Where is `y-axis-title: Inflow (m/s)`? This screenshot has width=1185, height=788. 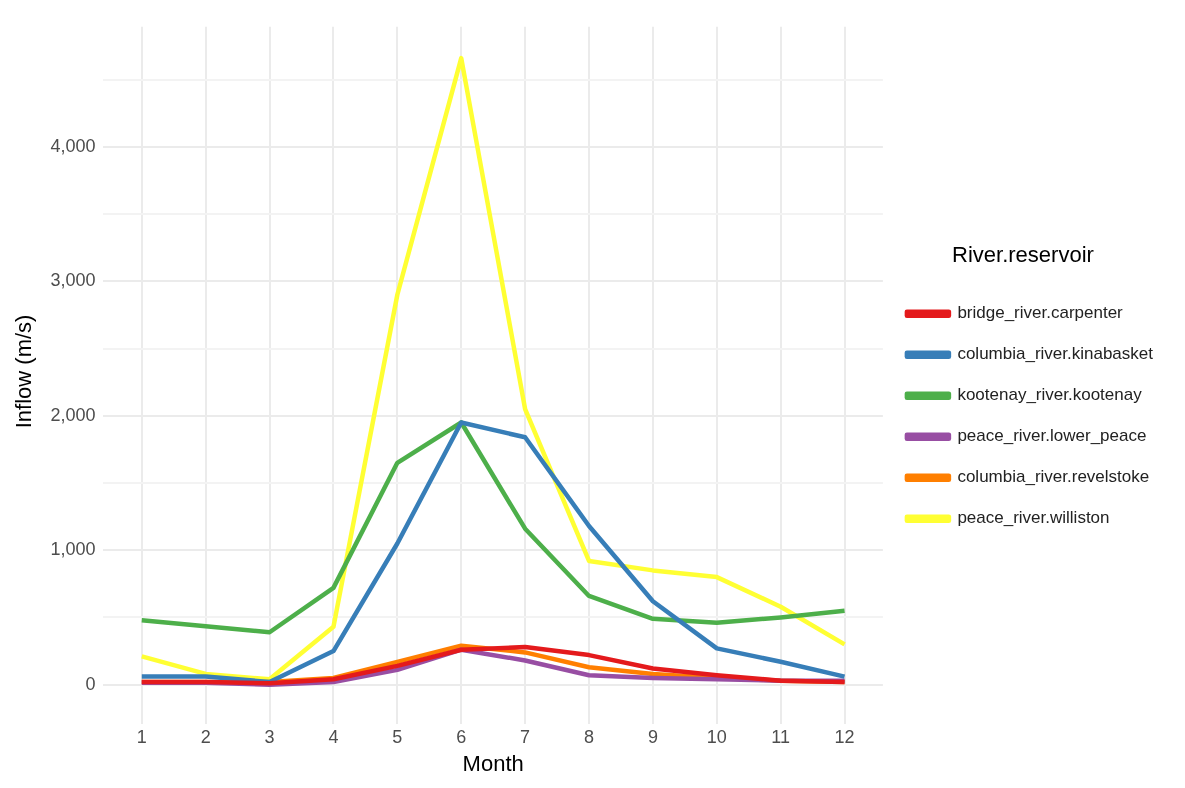
y-axis-title: Inflow (m/s) is located at coordinates (24, 371).